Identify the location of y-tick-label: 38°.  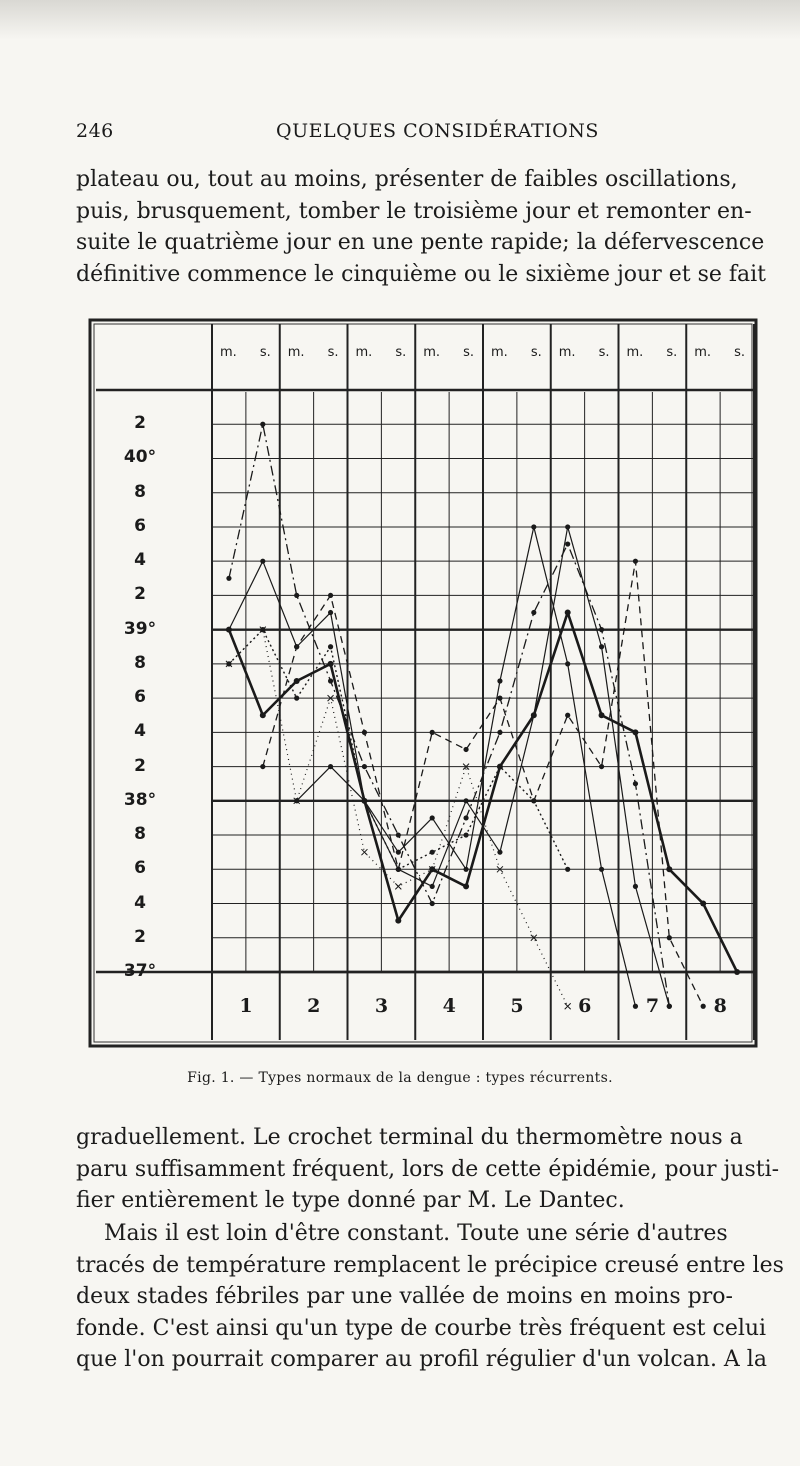
(140, 799).